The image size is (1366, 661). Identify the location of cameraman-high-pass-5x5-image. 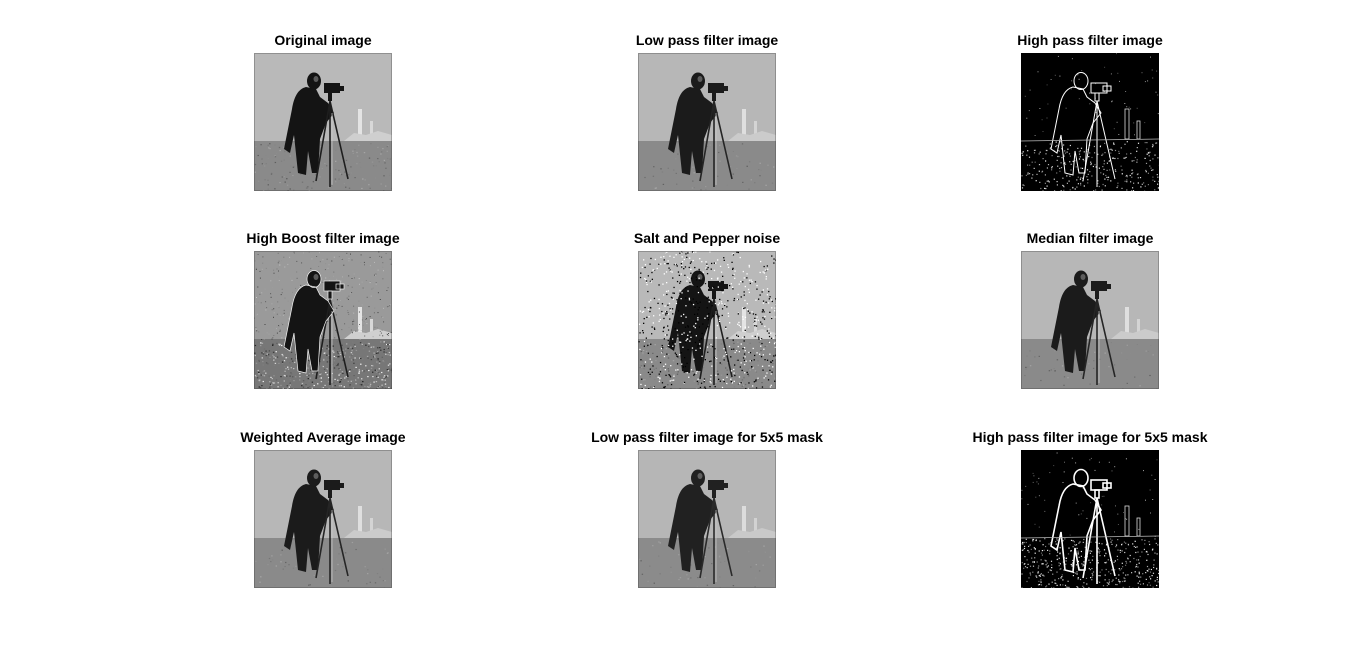
(1090, 519).